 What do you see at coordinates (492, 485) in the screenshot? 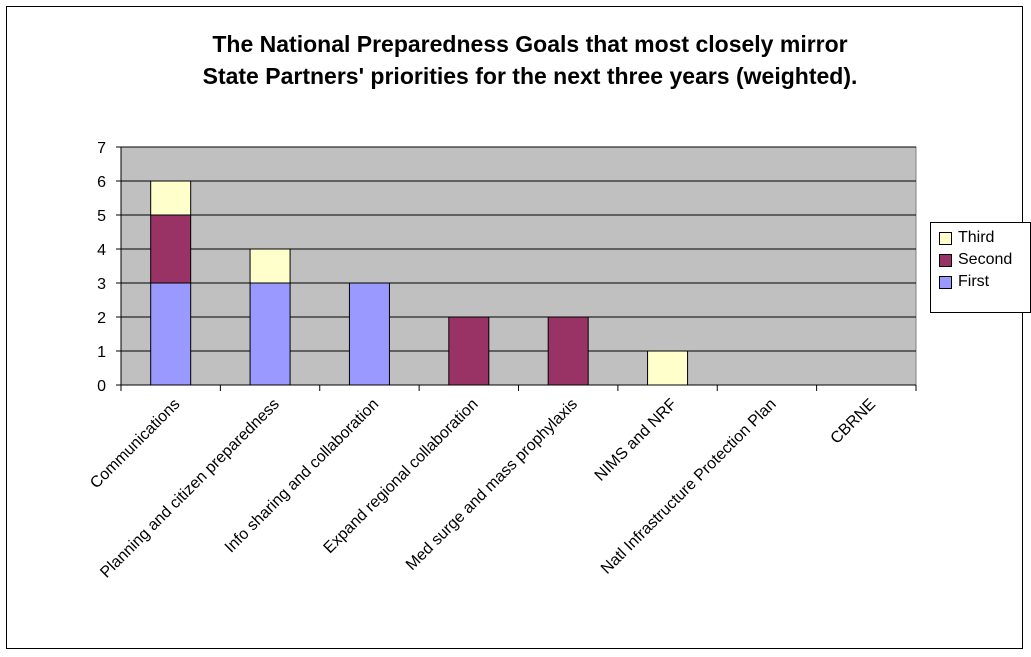
I see `x-category-label: Med surge and mass prophylaxis` at bounding box center [492, 485].